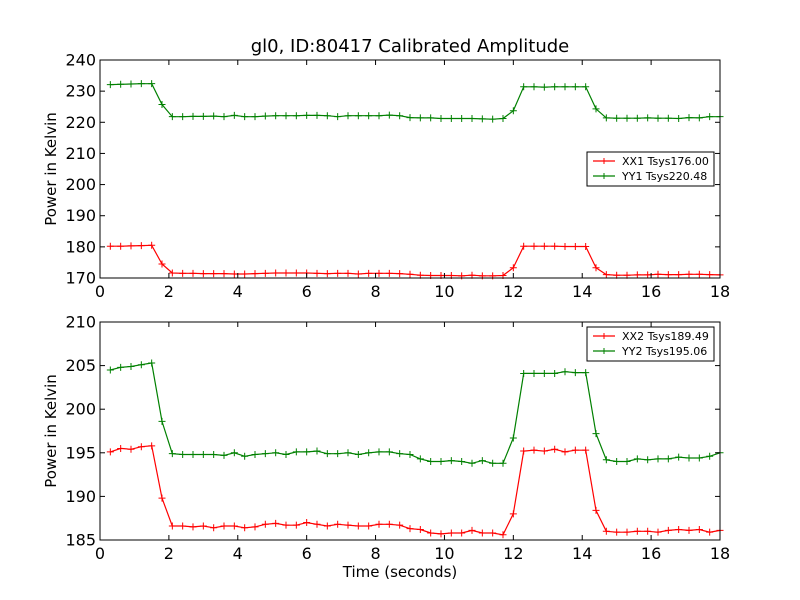  I want to click on y-tick-label: 185, so click(80, 540).